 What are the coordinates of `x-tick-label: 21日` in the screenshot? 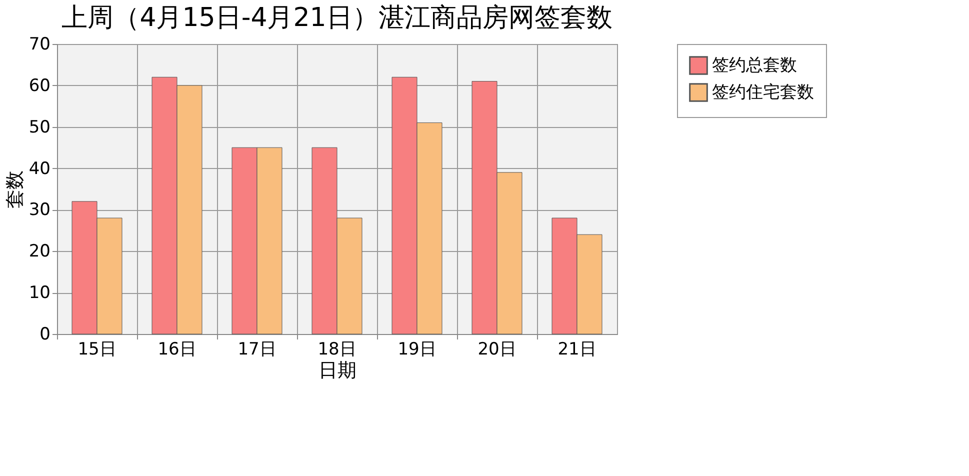 It's located at (577, 350).